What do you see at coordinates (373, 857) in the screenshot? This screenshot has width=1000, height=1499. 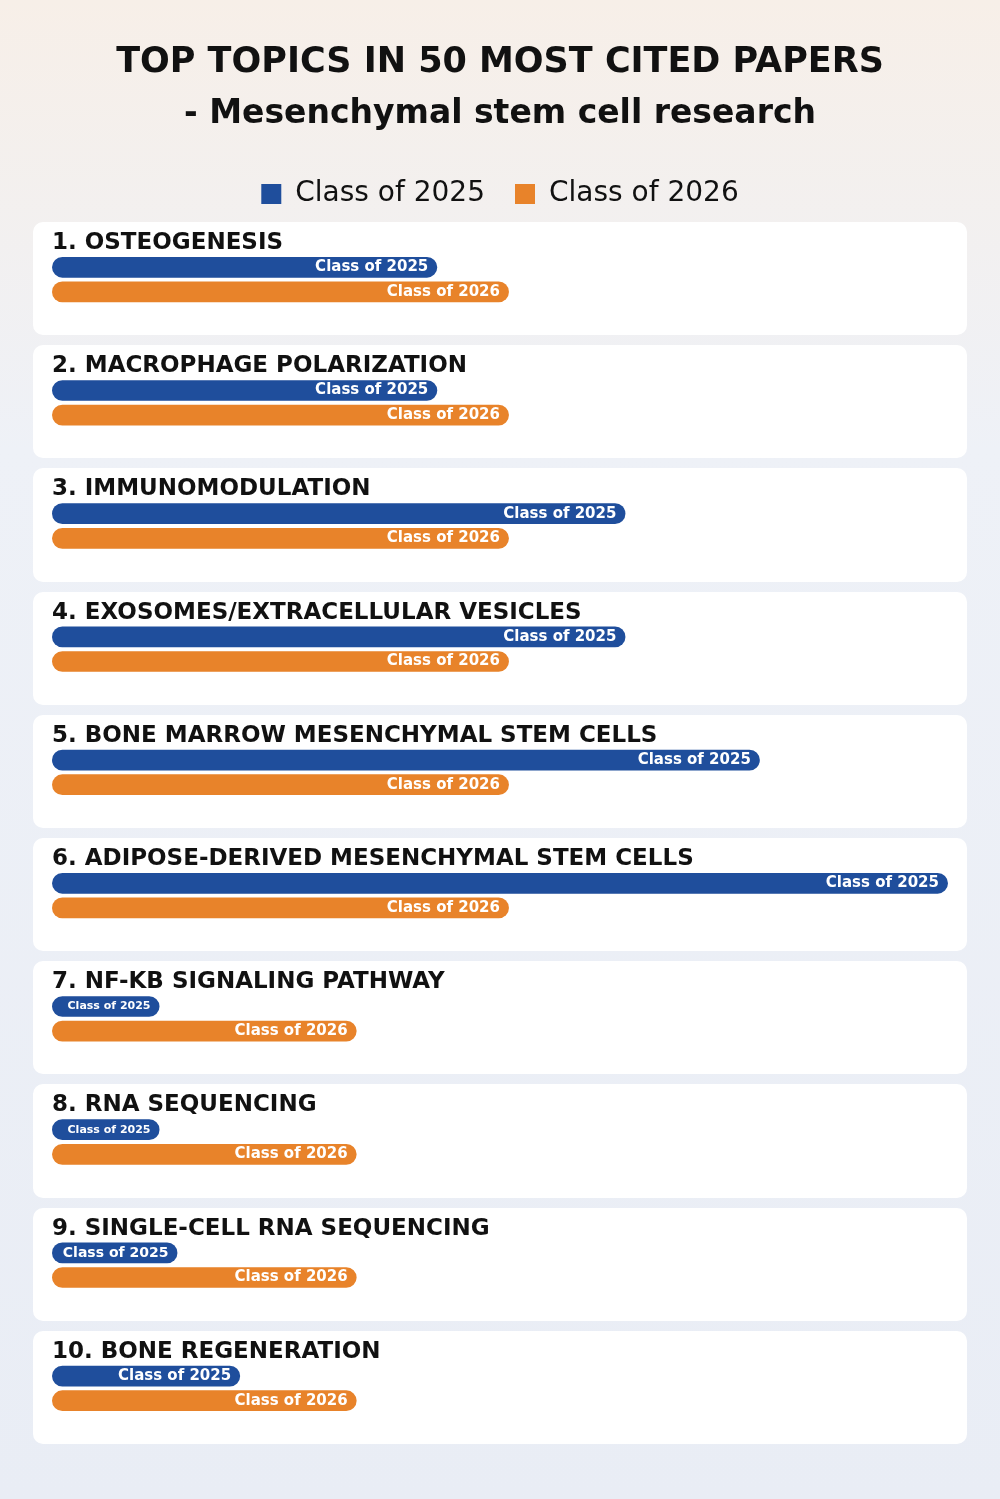 I see `y-tick-label: 6. ADIPOSE-DERIVED MESENCHYMAL STEM CELLS` at bounding box center [373, 857].